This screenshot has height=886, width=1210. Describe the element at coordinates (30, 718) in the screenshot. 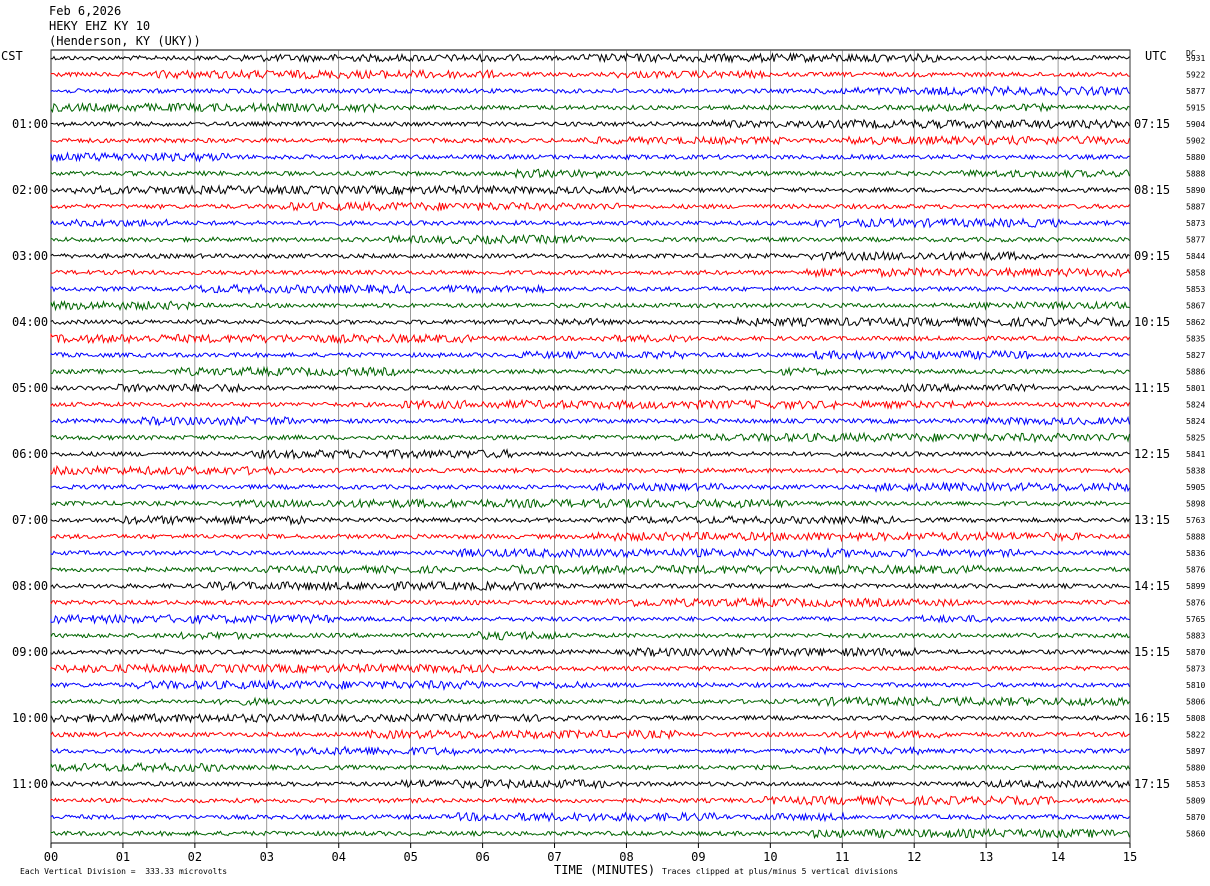

I see `cst-time-label: 10:00` at that location.